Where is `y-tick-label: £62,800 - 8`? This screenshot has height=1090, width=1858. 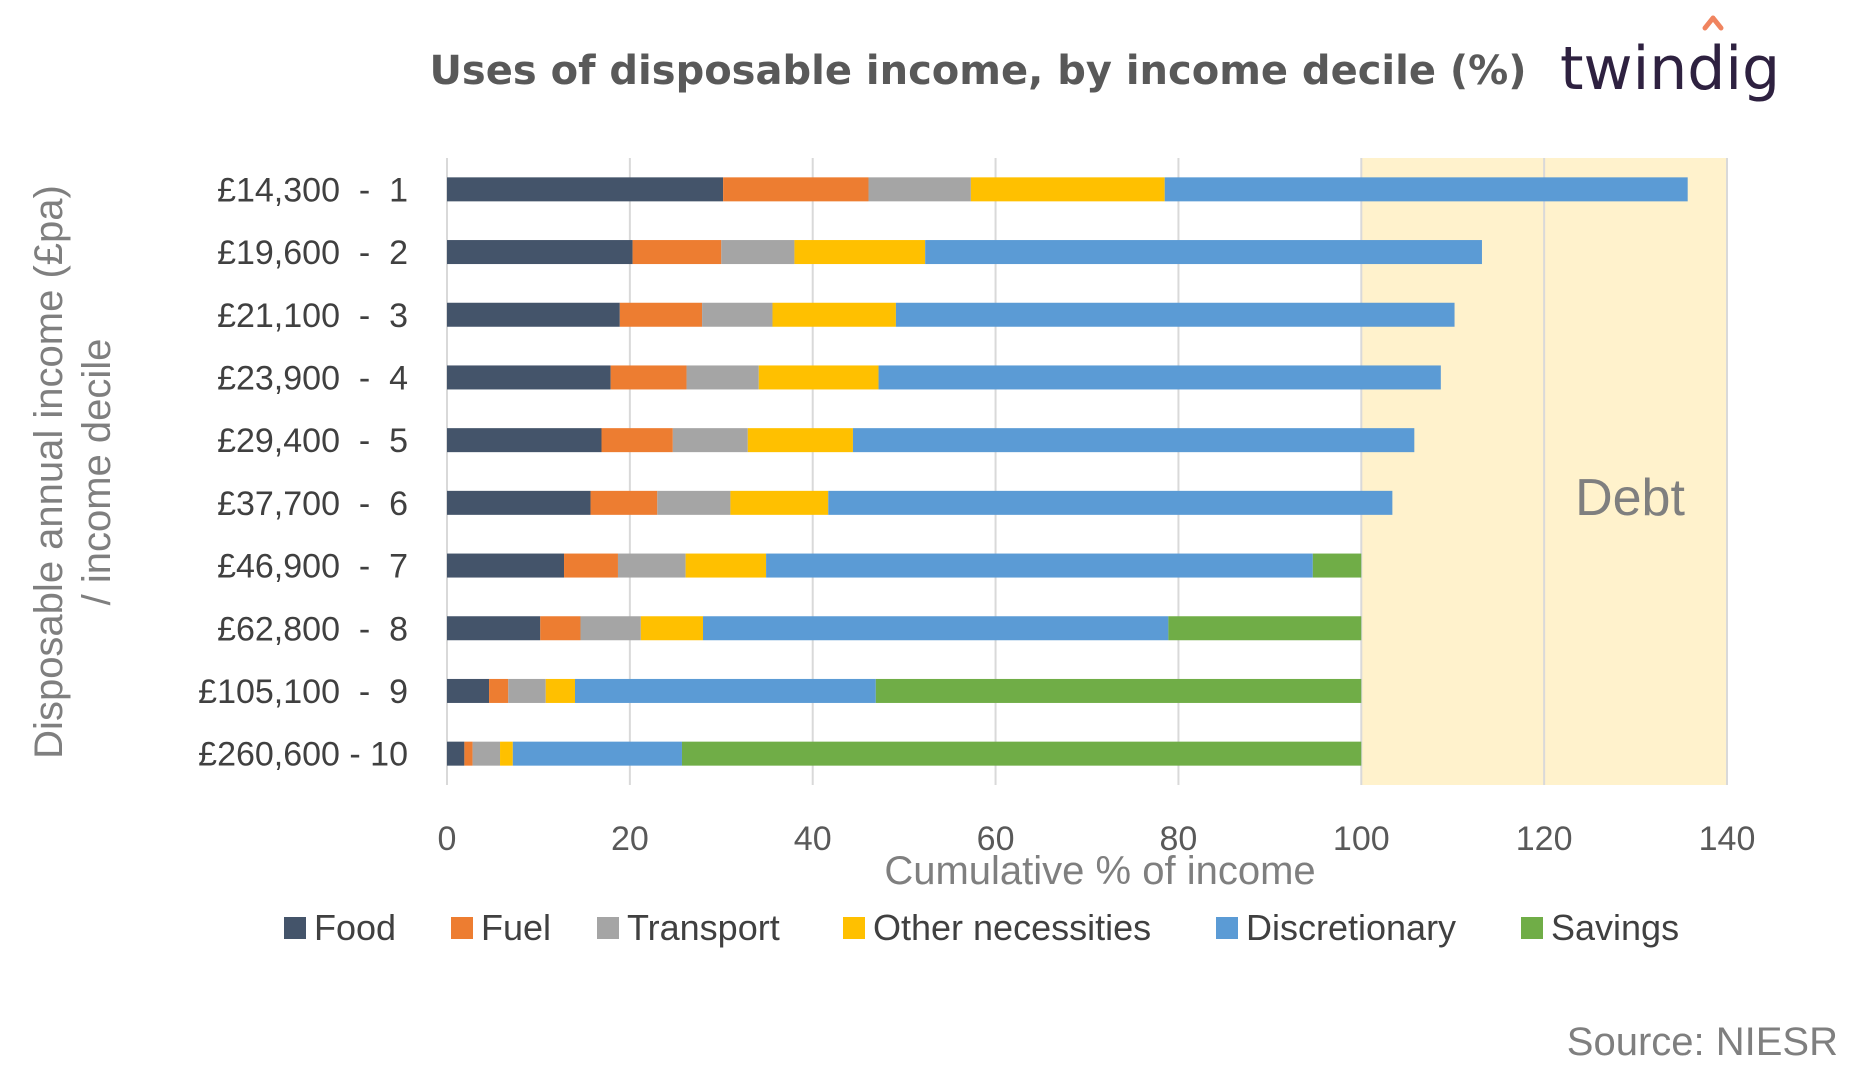
y-tick-label: £62,800 - 8 is located at coordinates (312, 629).